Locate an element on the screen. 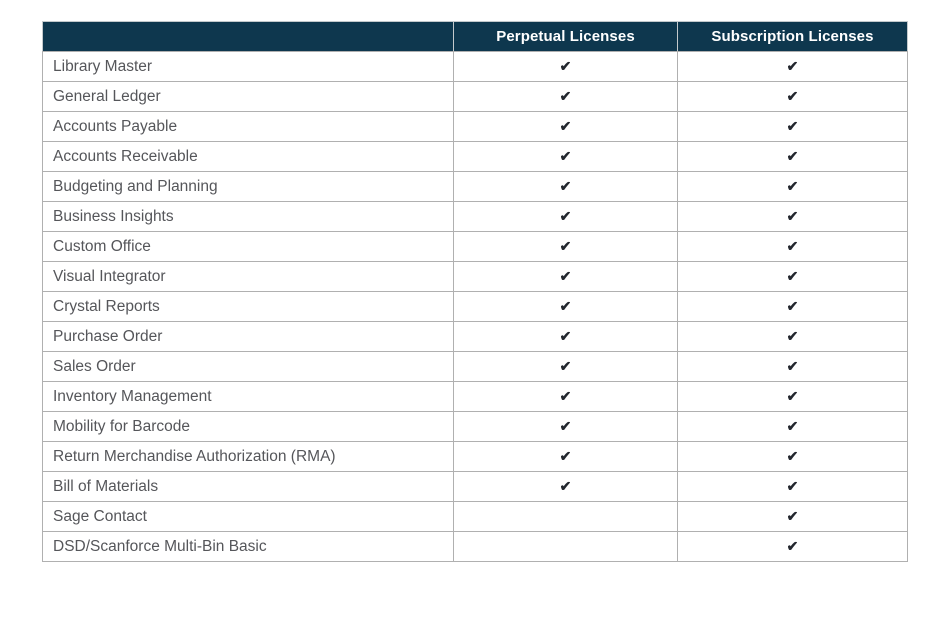 The height and width of the screenshot is (620, 938). product-name-cell: Sage Contact is located at coordinates (248, 516).